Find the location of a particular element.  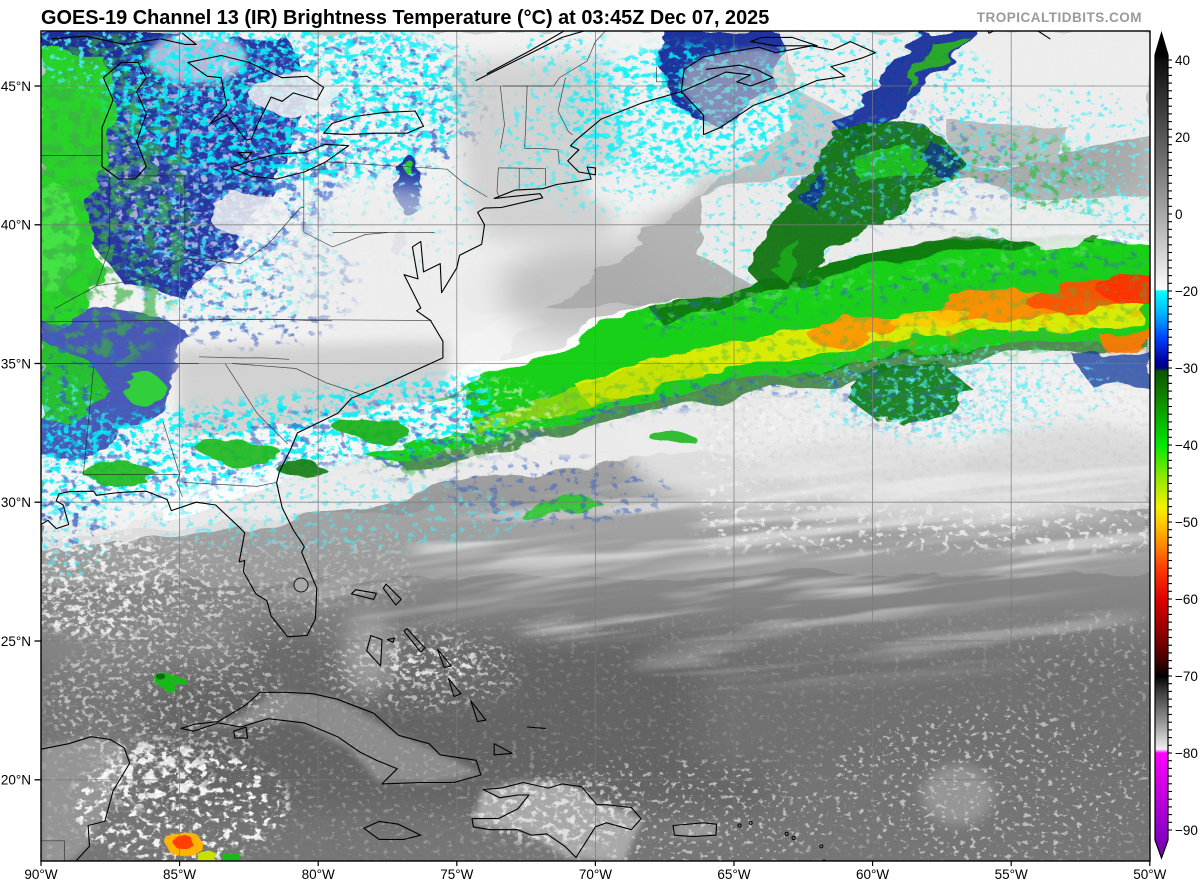

svg-text: 50°W is located at coordinates (1149, 874).